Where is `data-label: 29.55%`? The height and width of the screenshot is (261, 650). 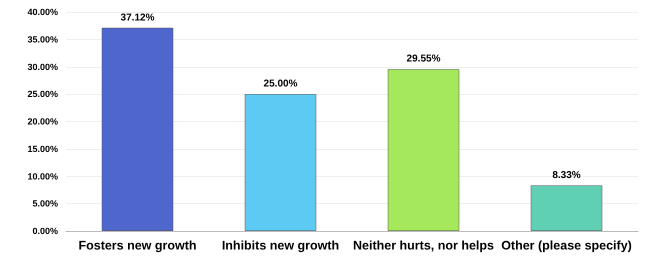
data-label: 29.55% is located at coordinates (423, 59).